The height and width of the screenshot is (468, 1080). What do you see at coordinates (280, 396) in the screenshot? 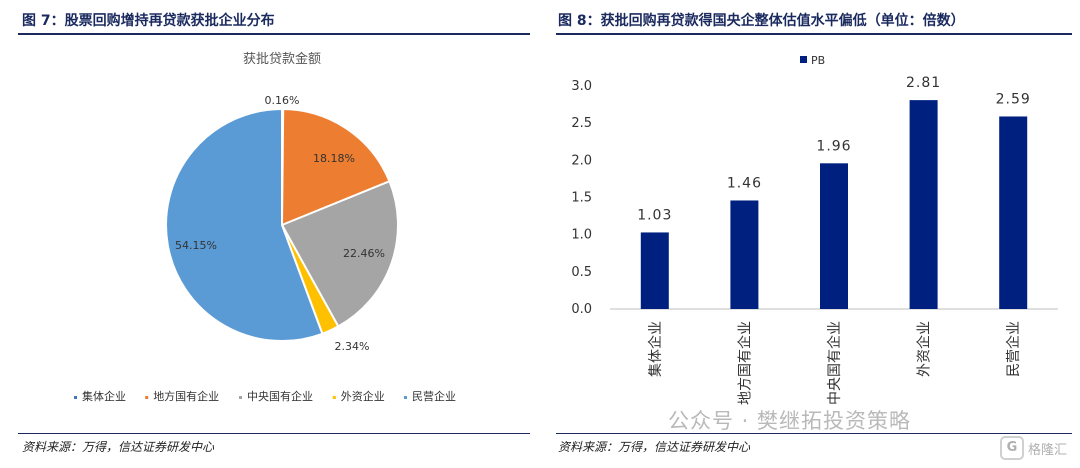
I see `legend-entry: 中央国有企业` at bounding box center [280, 396].